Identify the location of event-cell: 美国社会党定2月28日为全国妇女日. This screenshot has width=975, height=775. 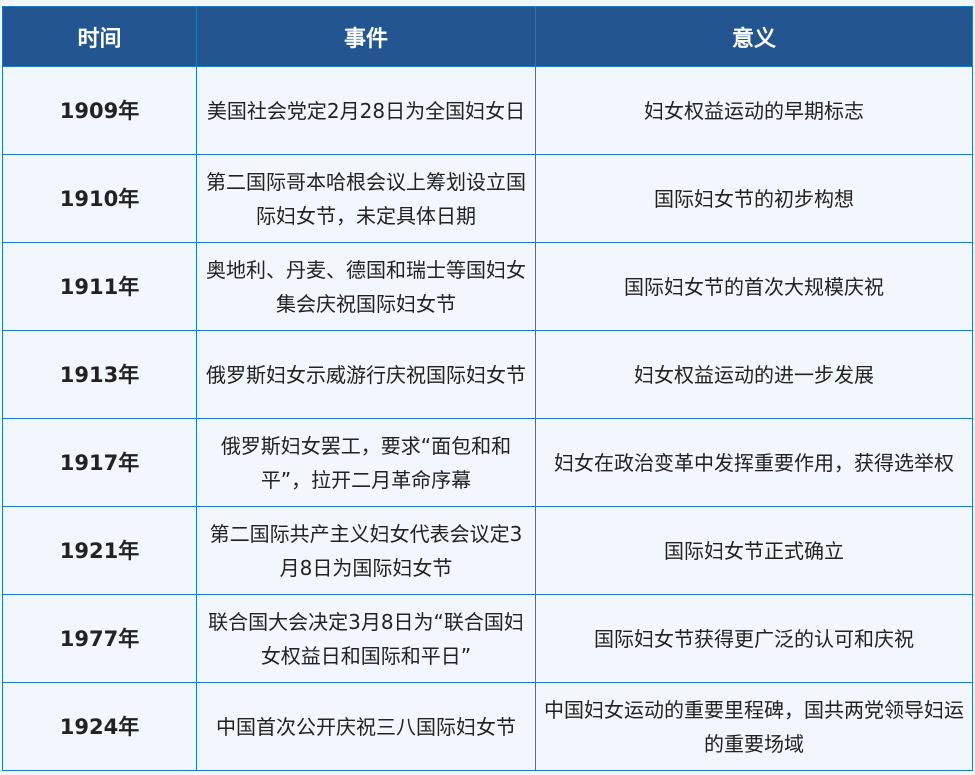
(366, 110).